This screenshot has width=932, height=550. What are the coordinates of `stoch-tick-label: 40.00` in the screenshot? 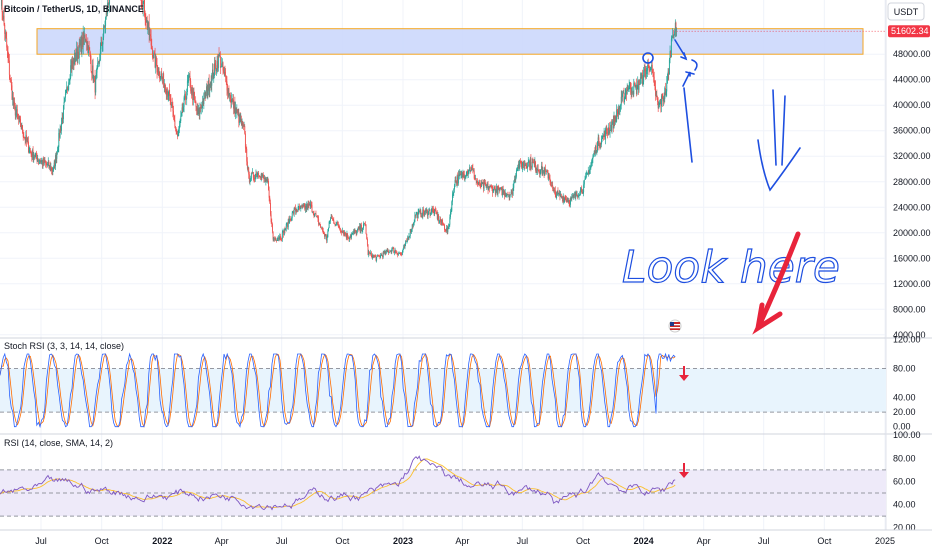 It's located at (904, 398).